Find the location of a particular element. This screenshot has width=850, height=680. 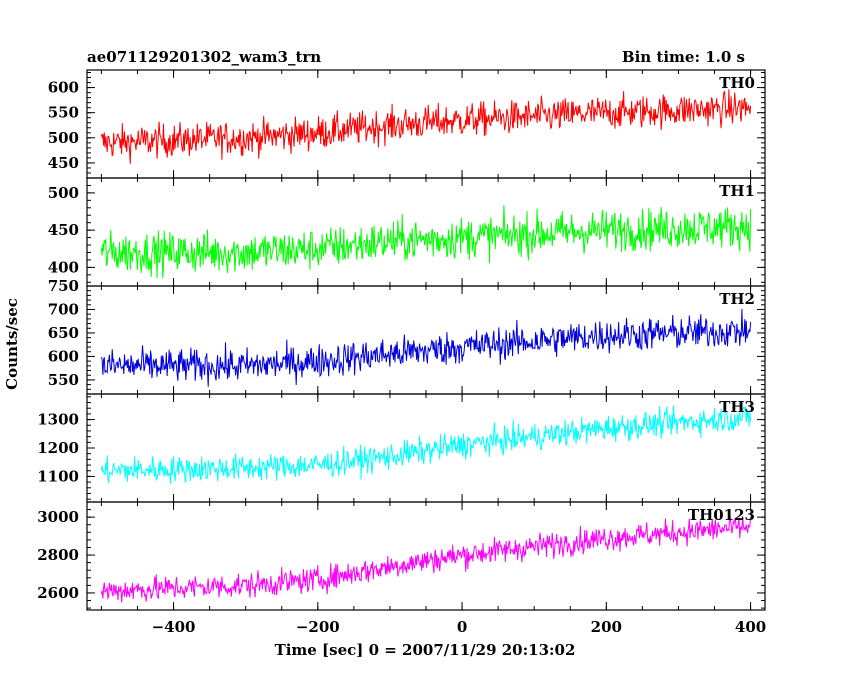

series-label-th1: TH1 is located at coordinates (737, 191).